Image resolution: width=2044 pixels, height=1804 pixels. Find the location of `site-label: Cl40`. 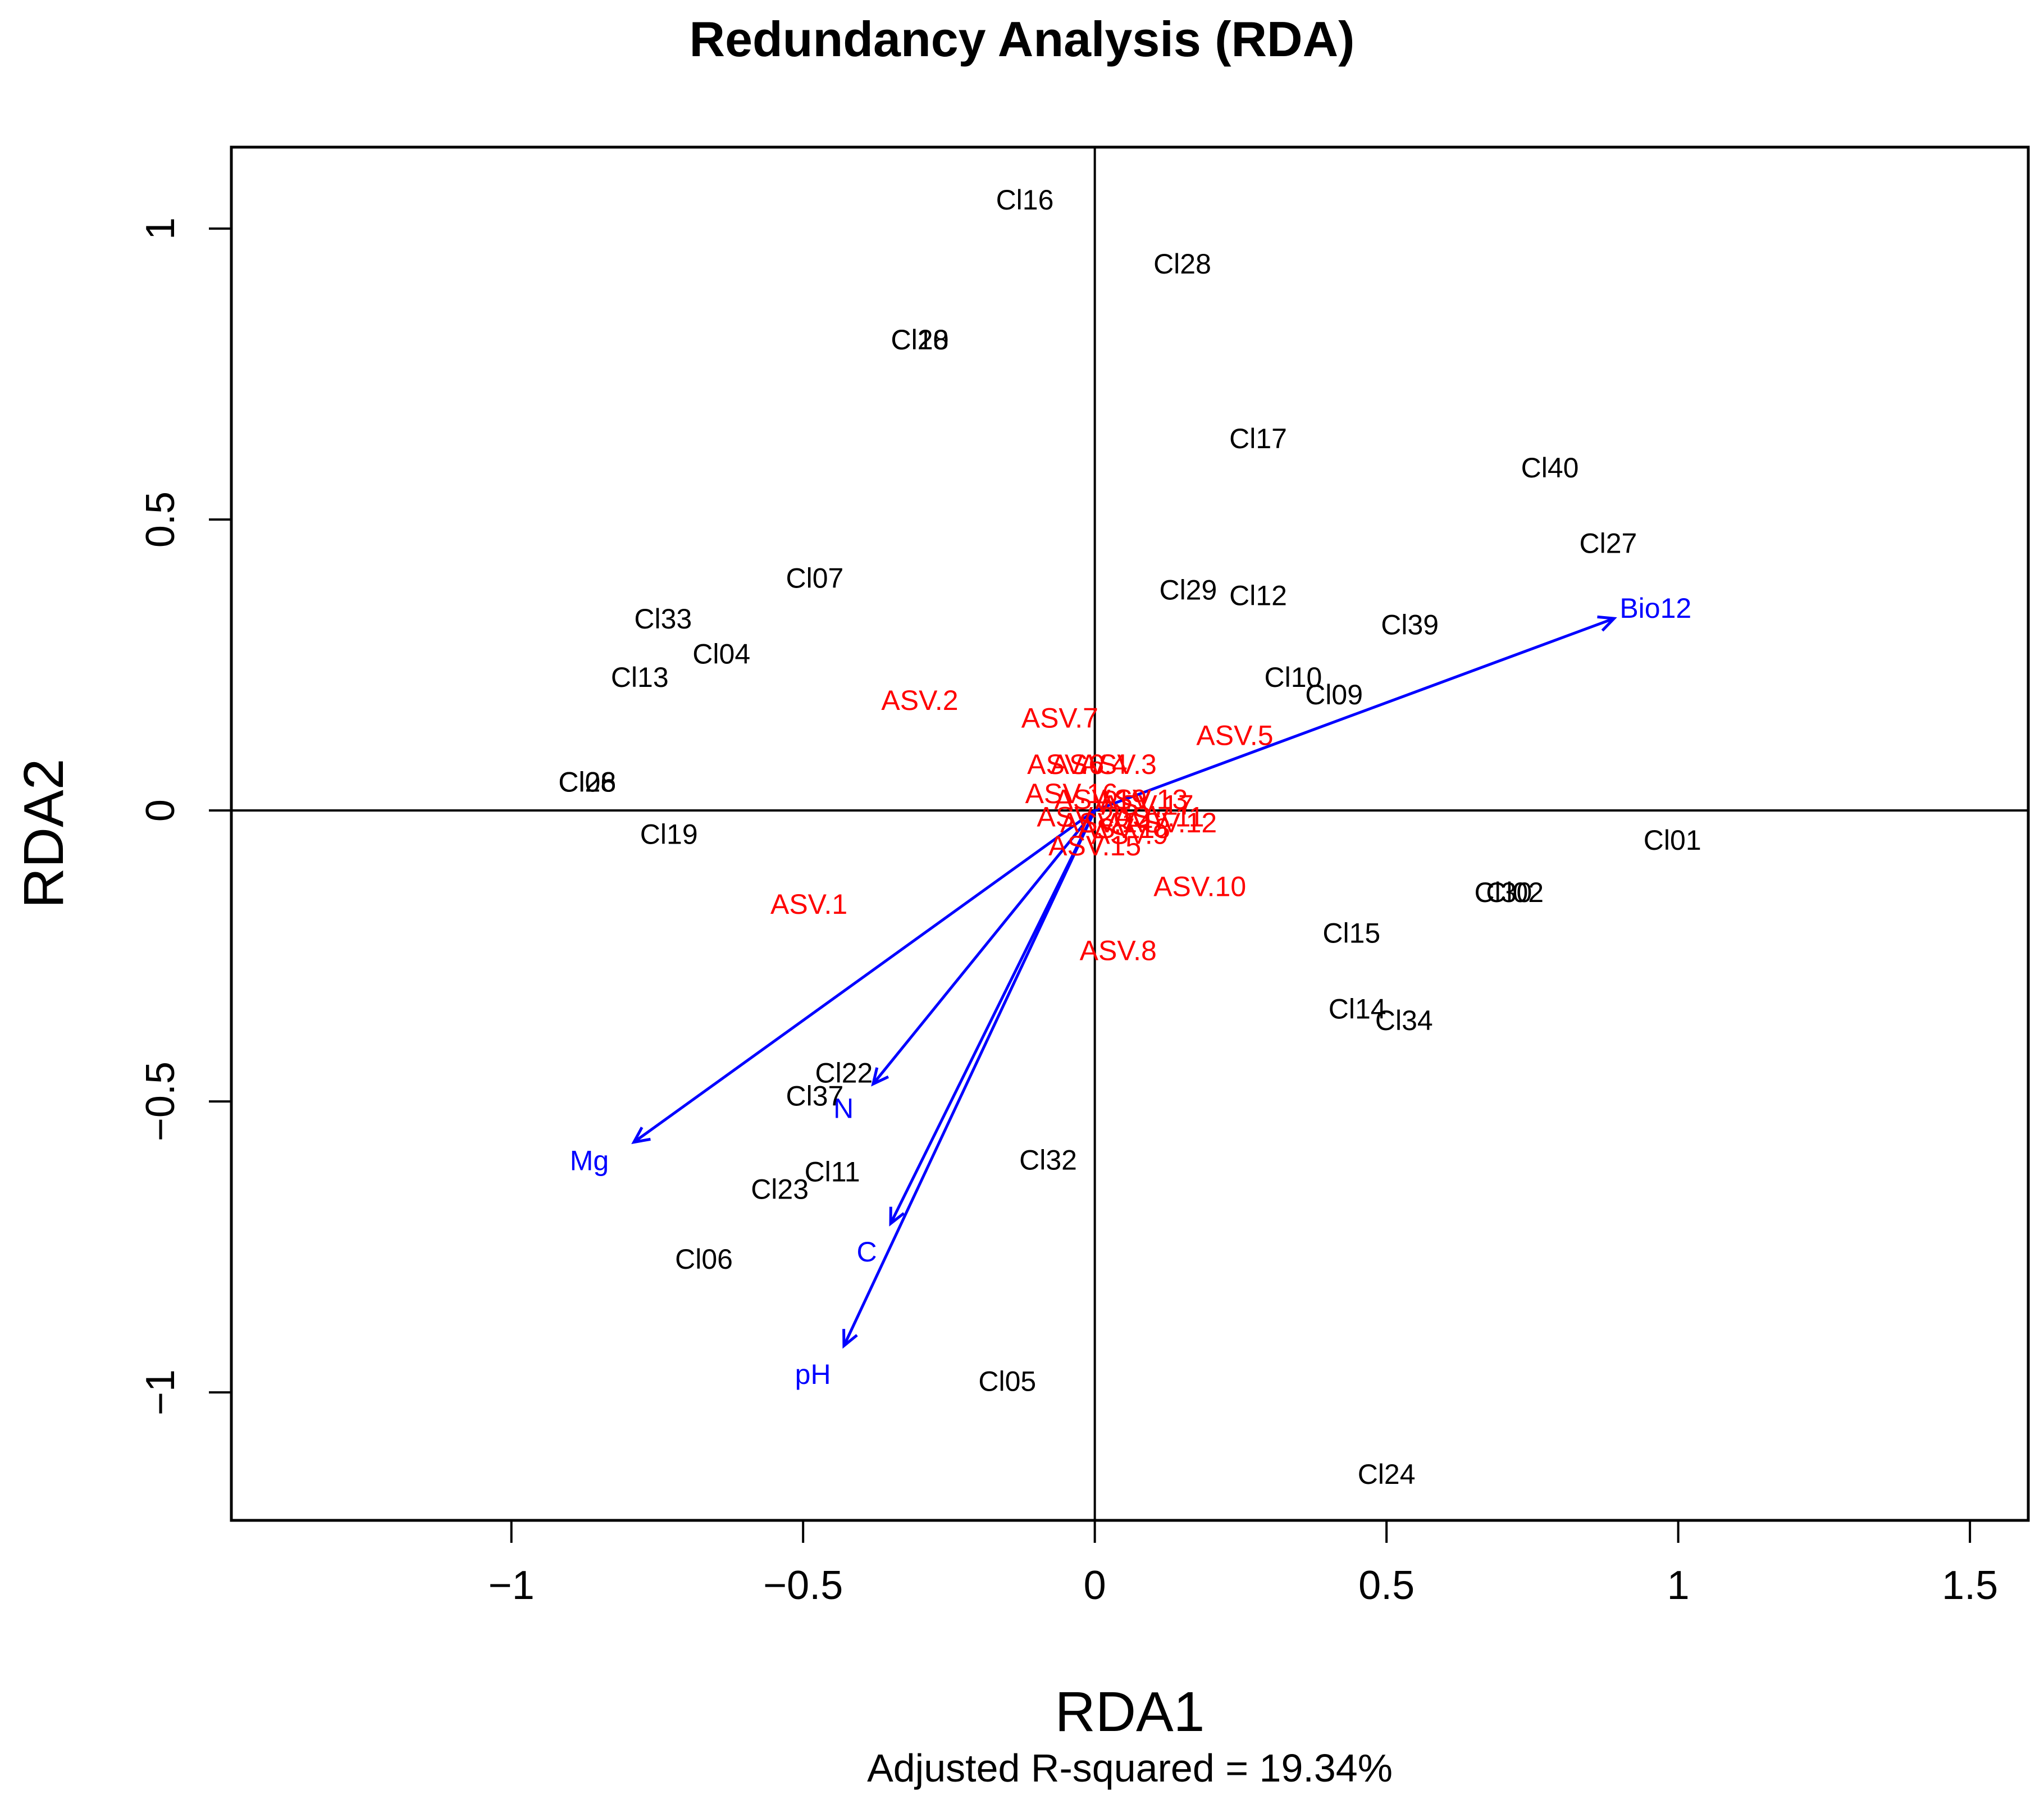

site-label: Cl40 is located at coordinates (1550, 468).